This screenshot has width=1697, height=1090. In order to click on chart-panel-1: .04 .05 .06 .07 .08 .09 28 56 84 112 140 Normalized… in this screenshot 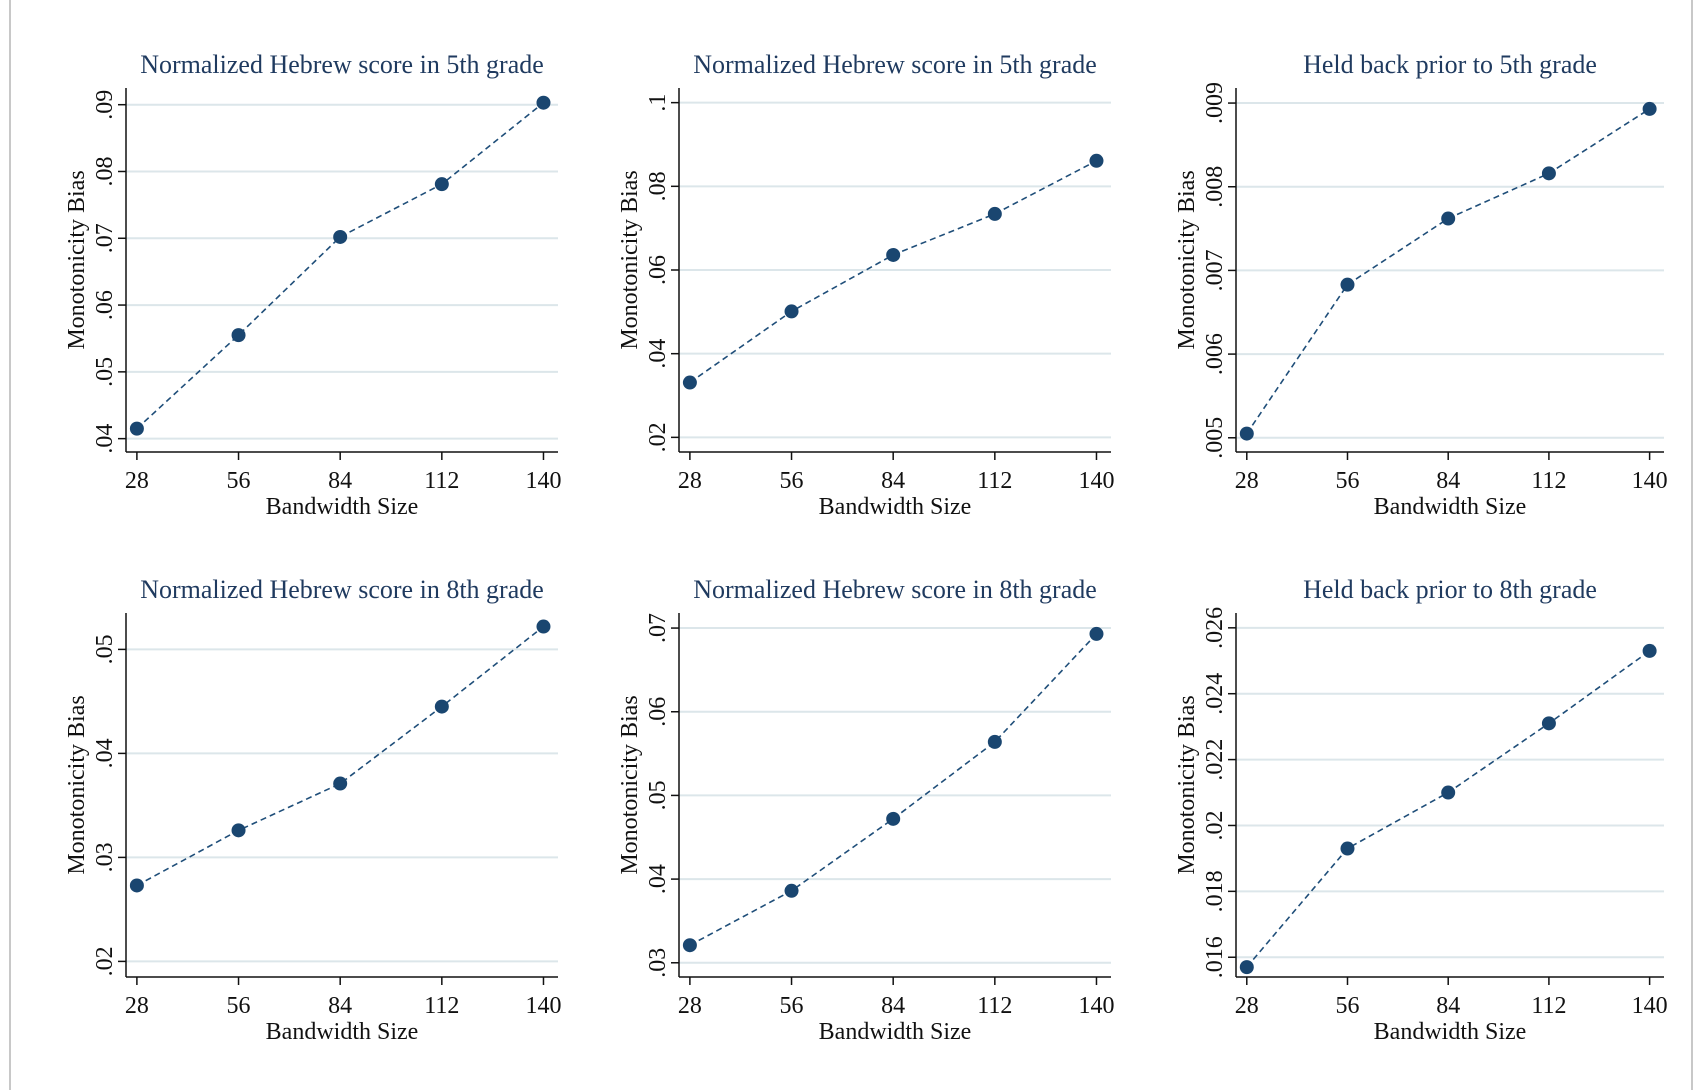, I will do `click(312, 285)`.